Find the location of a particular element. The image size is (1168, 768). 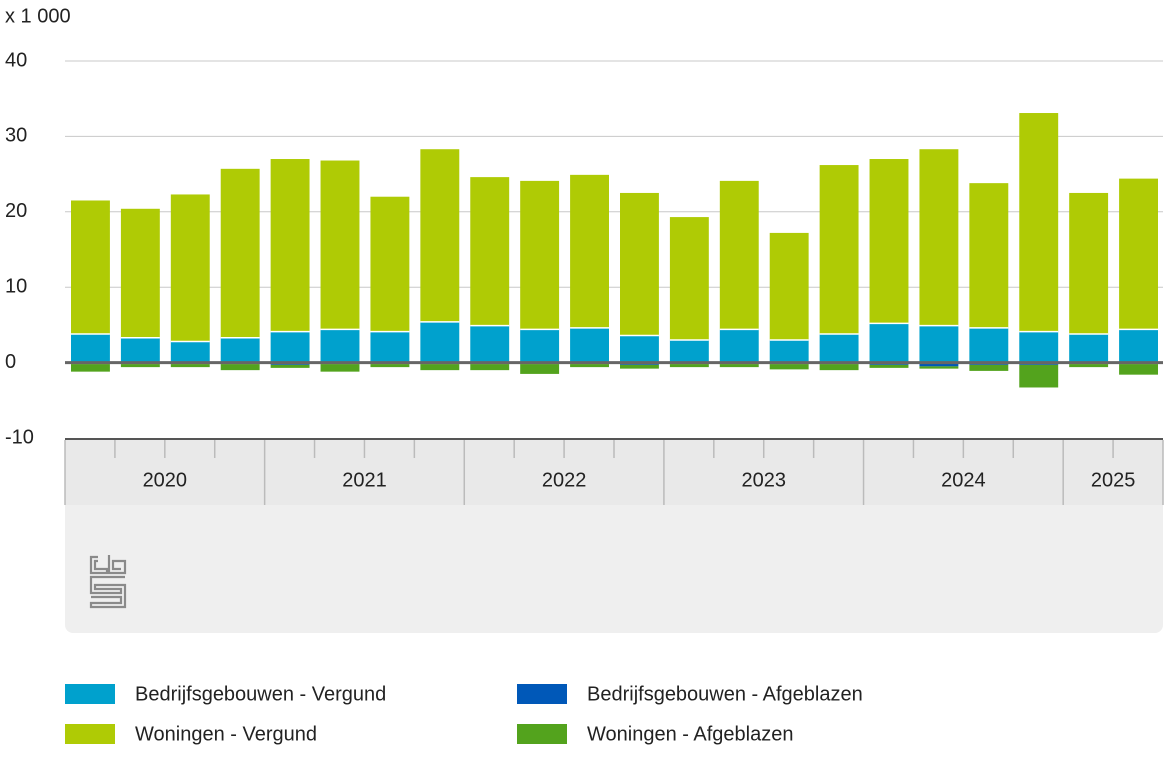

y-tick-label: 0 is located at coordinates (10, 362).